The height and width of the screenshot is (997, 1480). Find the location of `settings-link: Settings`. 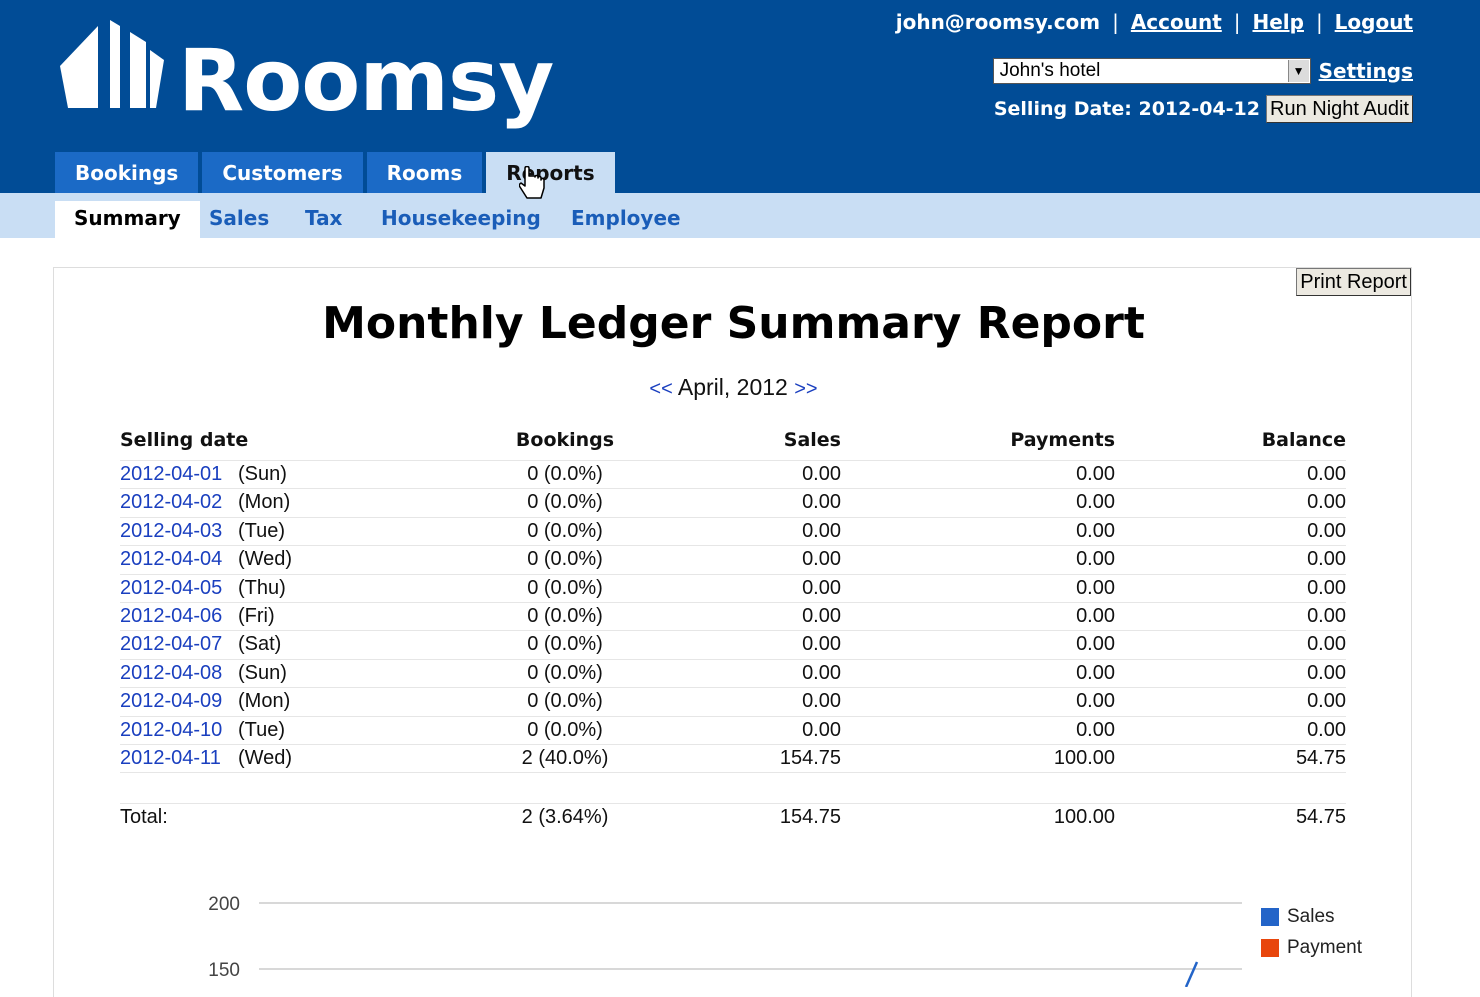

settings-link: Settings is located at coordinates (1365, 71).